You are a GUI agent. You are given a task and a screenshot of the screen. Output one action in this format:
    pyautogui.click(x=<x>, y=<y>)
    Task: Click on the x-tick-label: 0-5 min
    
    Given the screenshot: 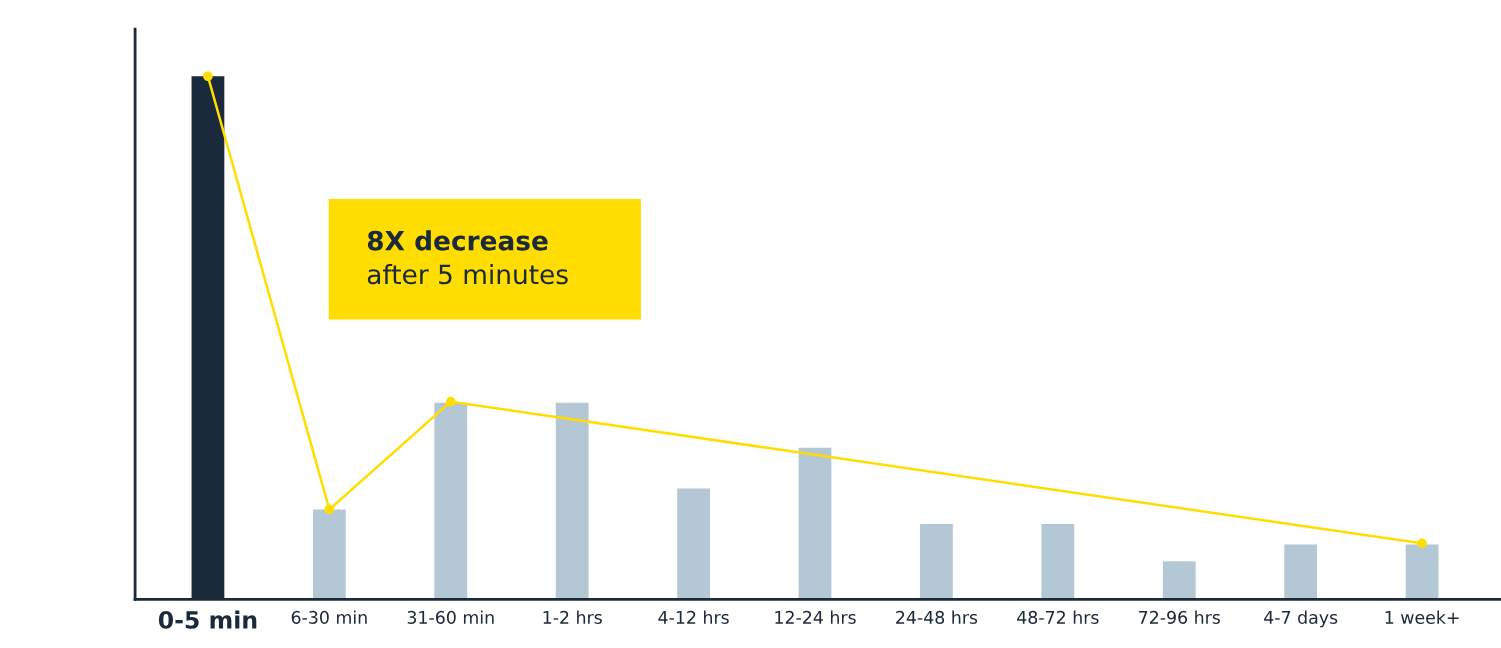 What is the action you would take?
    pyautogui.click(x=207, y=619)
    